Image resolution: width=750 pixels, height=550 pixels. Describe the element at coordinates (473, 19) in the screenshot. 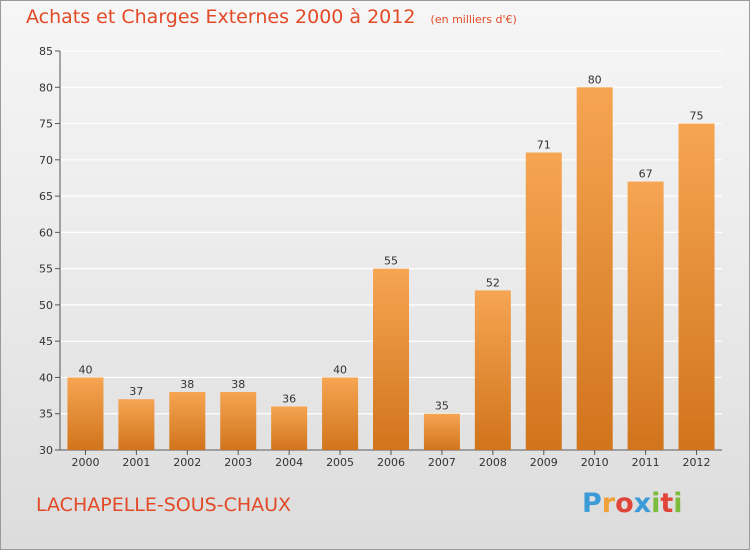

I see `chart-subtitle: (en milliers d'€)` at that location.